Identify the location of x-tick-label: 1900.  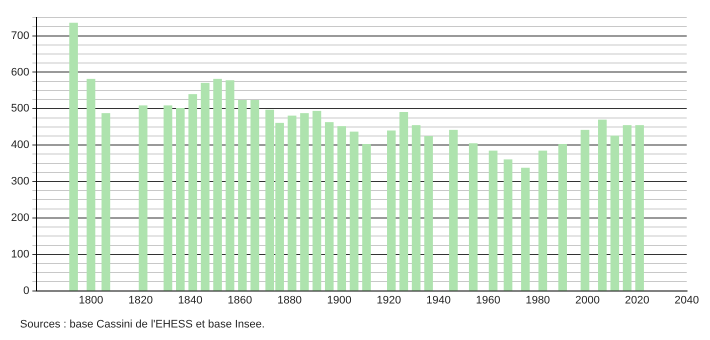
(339, 300).